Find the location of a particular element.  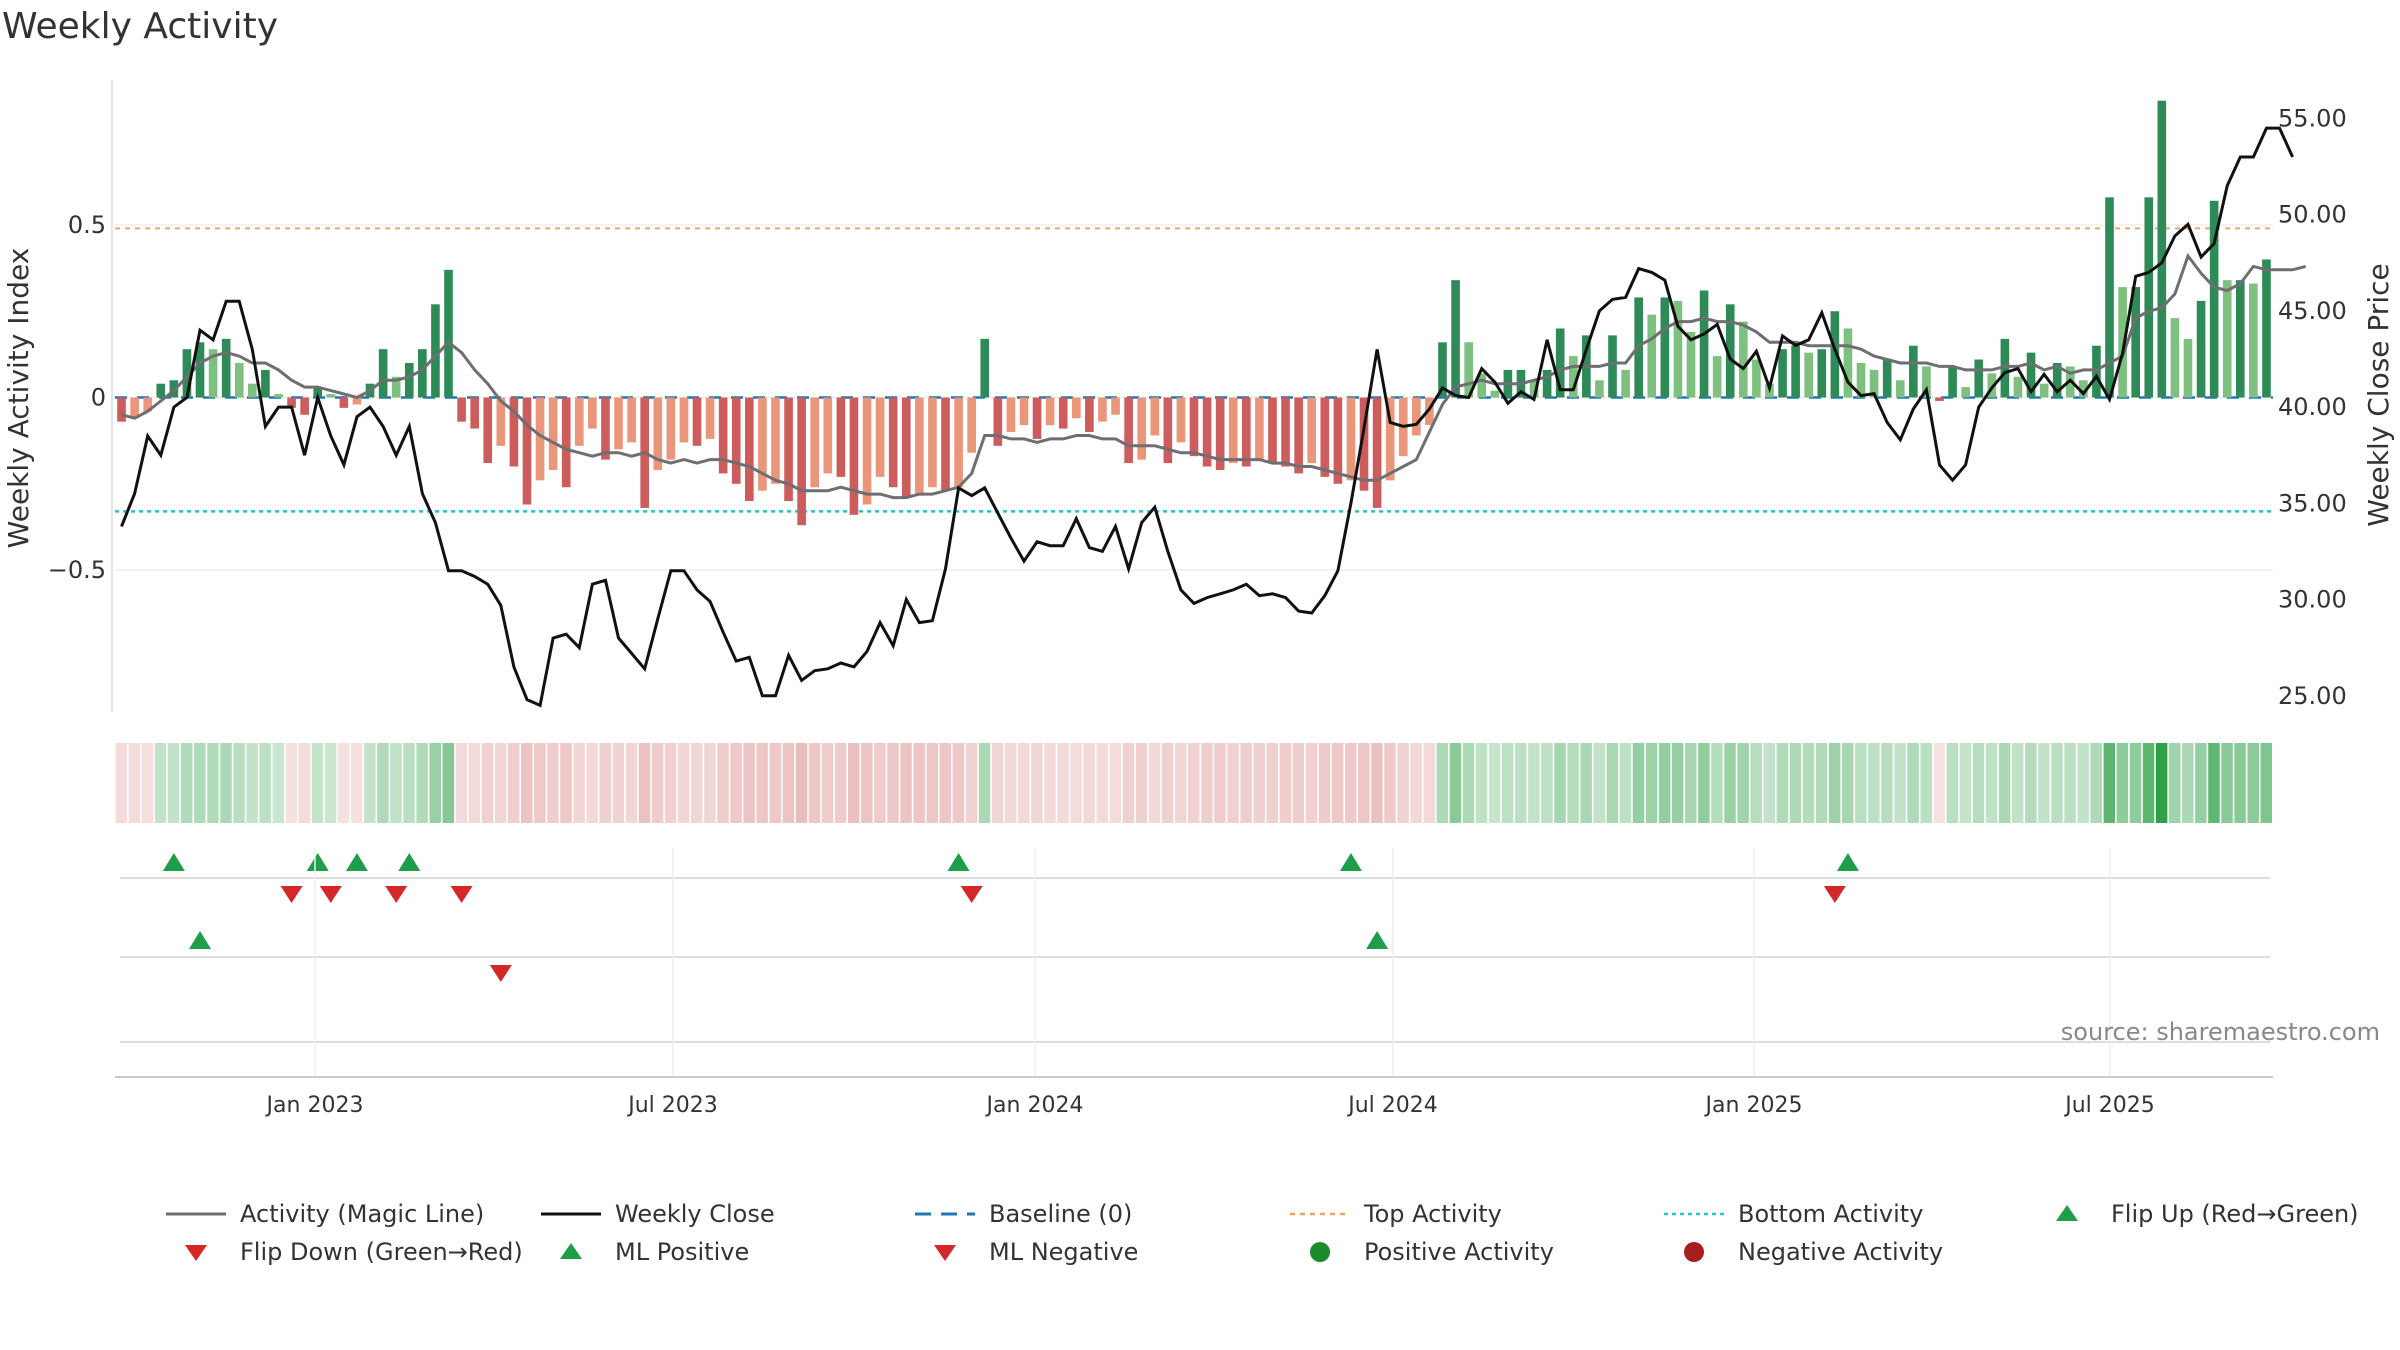

x-tick-label: Jul 2024 is located at coordinates (1392, 1105).